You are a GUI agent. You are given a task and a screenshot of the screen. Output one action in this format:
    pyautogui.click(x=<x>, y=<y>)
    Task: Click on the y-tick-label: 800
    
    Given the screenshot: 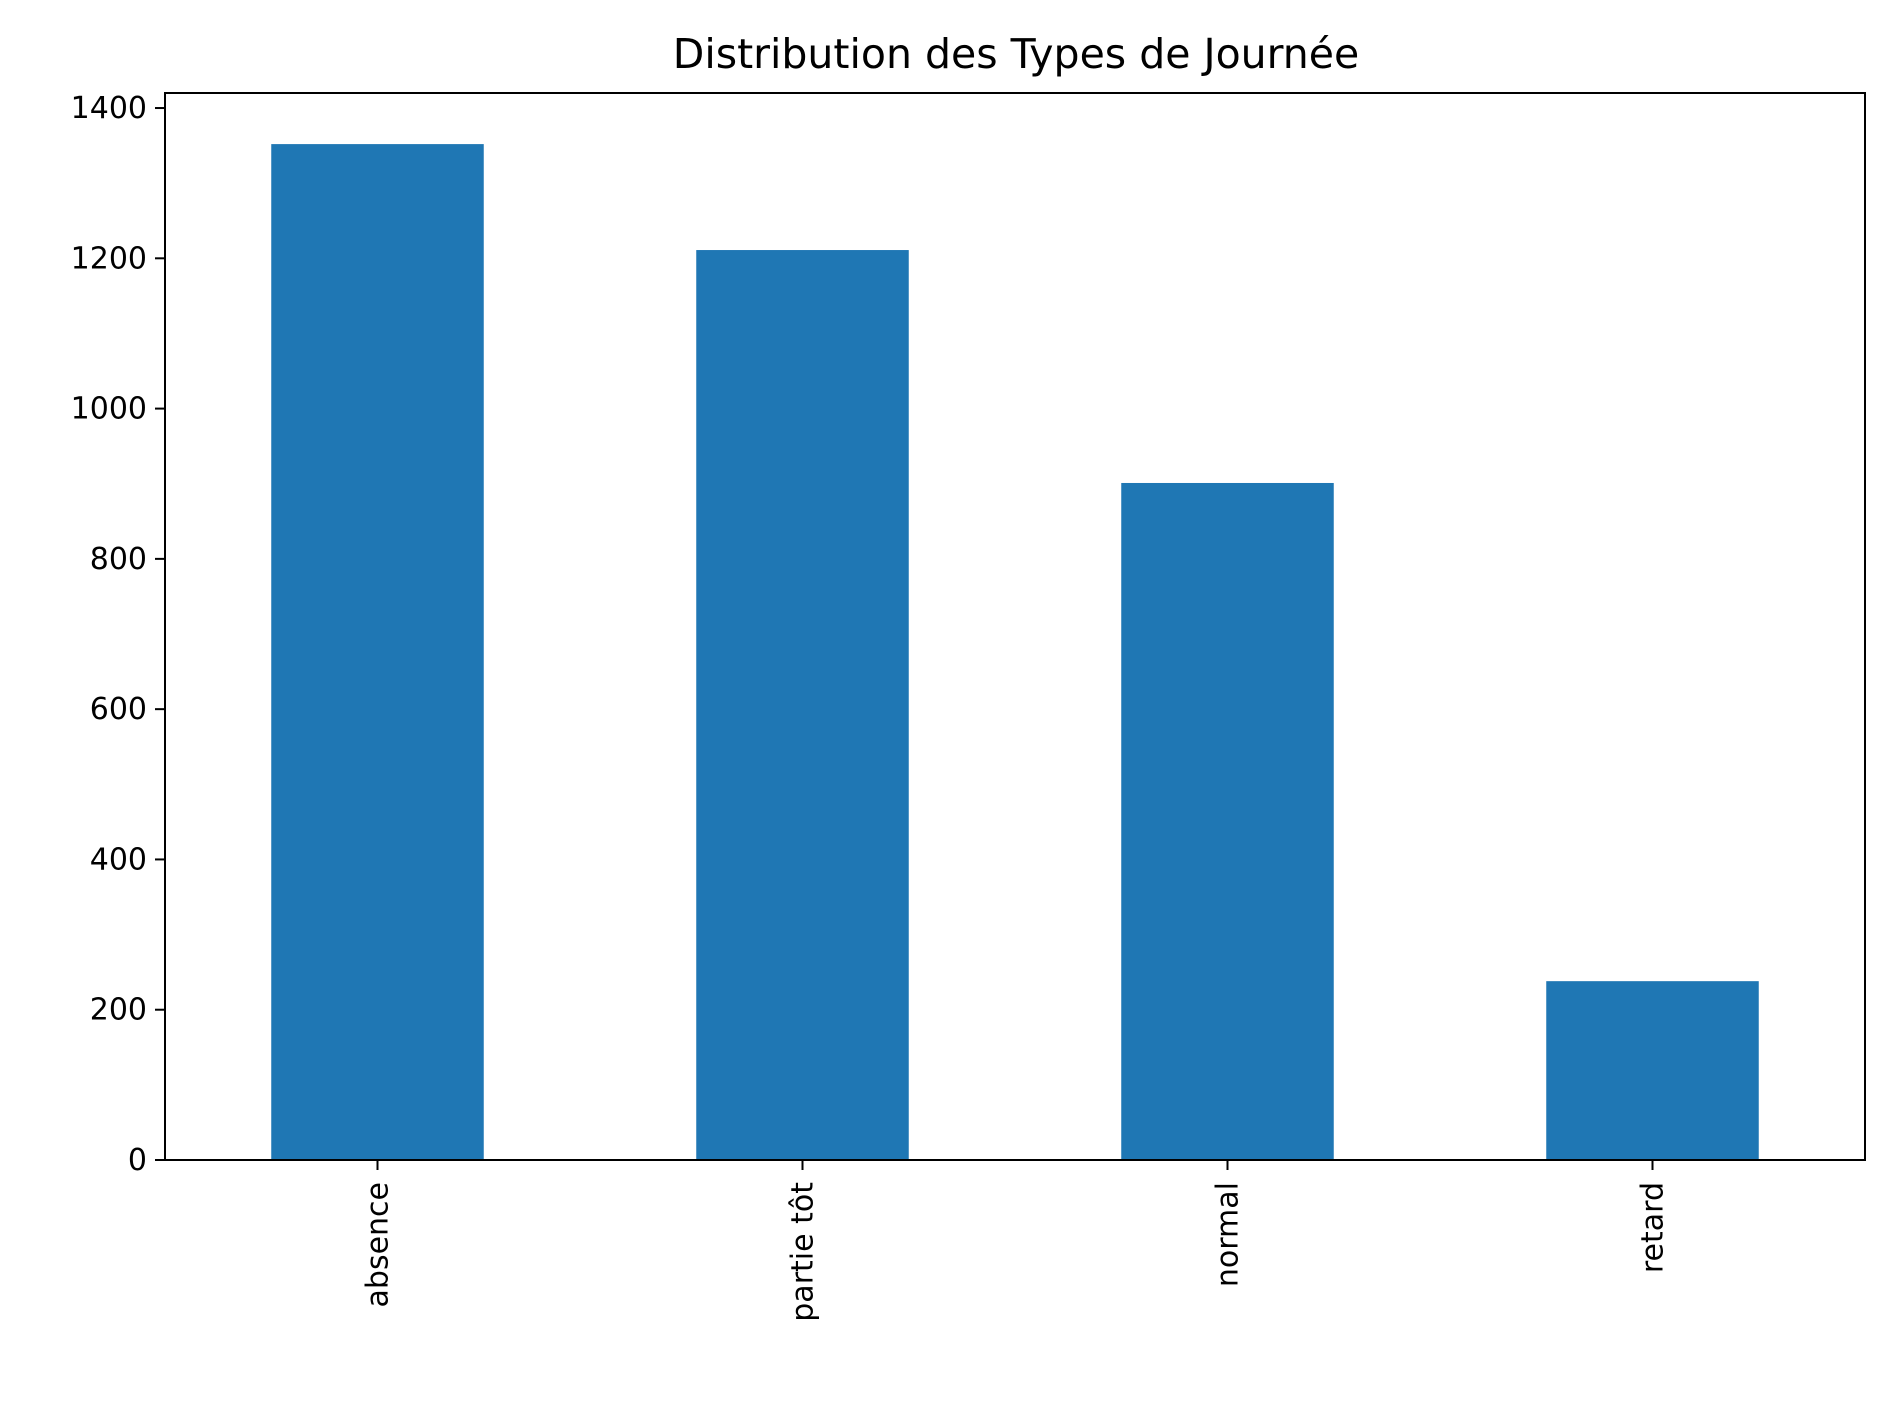 What is the action you would take?
    pyautogui.click(x=118, y=559)
    